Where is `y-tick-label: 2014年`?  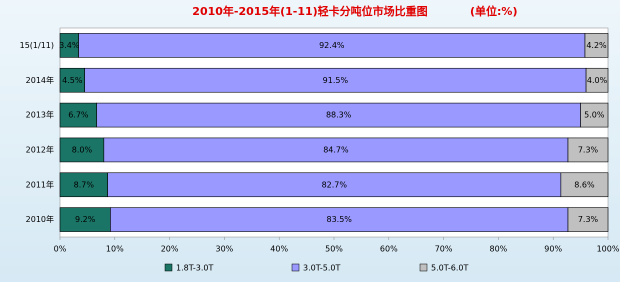
y-tick-label: 2014年 is located at coordinates (40, 80).